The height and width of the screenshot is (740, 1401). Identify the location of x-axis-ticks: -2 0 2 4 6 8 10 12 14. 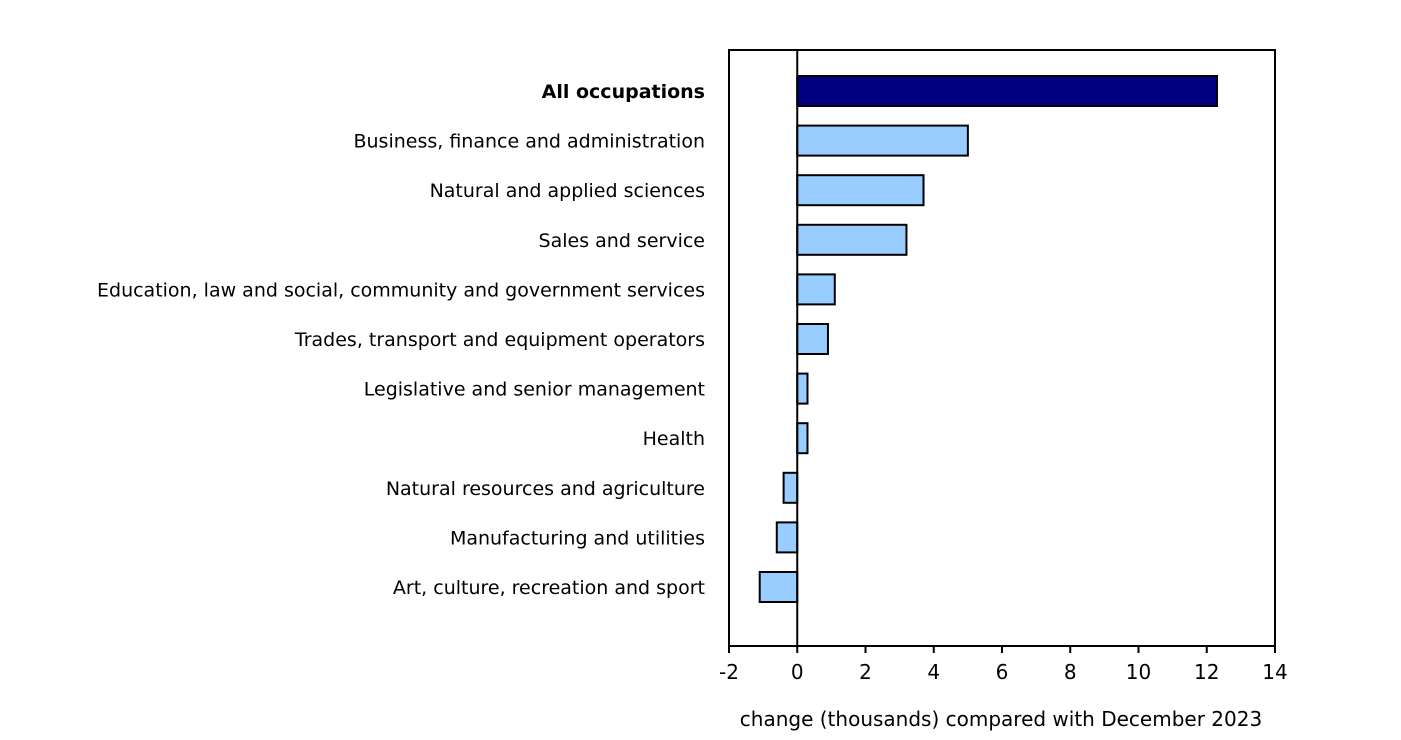
(1003, 665).